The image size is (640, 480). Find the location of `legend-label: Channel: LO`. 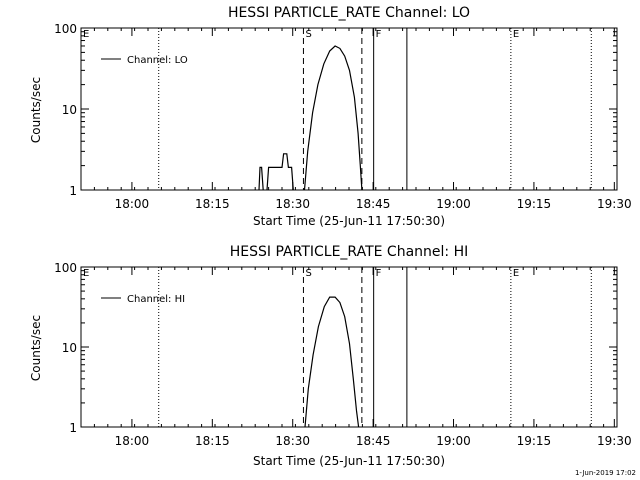

legend-label: Channel: LO is located at coordinates (157, 60).